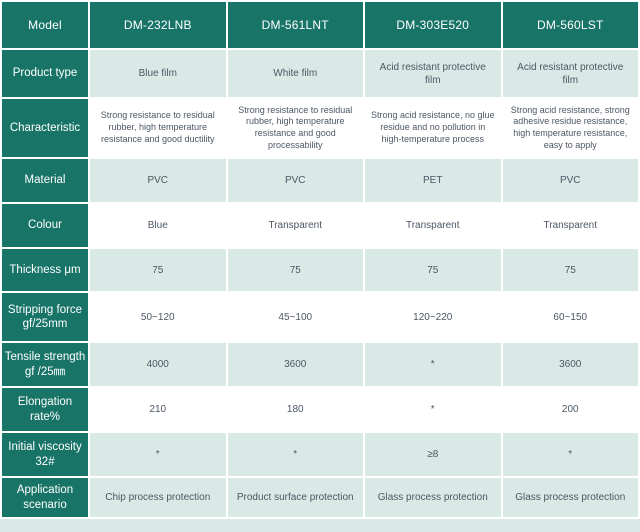 The height and width of the screenshot is (532, 640). Describe the element at coordinates (45, 73) in the screenshot. I see `row-label: Product type` at that location.